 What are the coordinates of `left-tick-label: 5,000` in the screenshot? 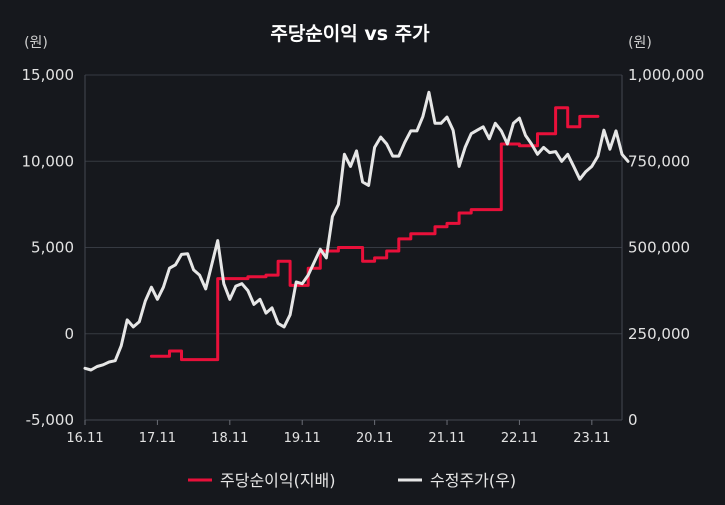 It's located at (52, 248).